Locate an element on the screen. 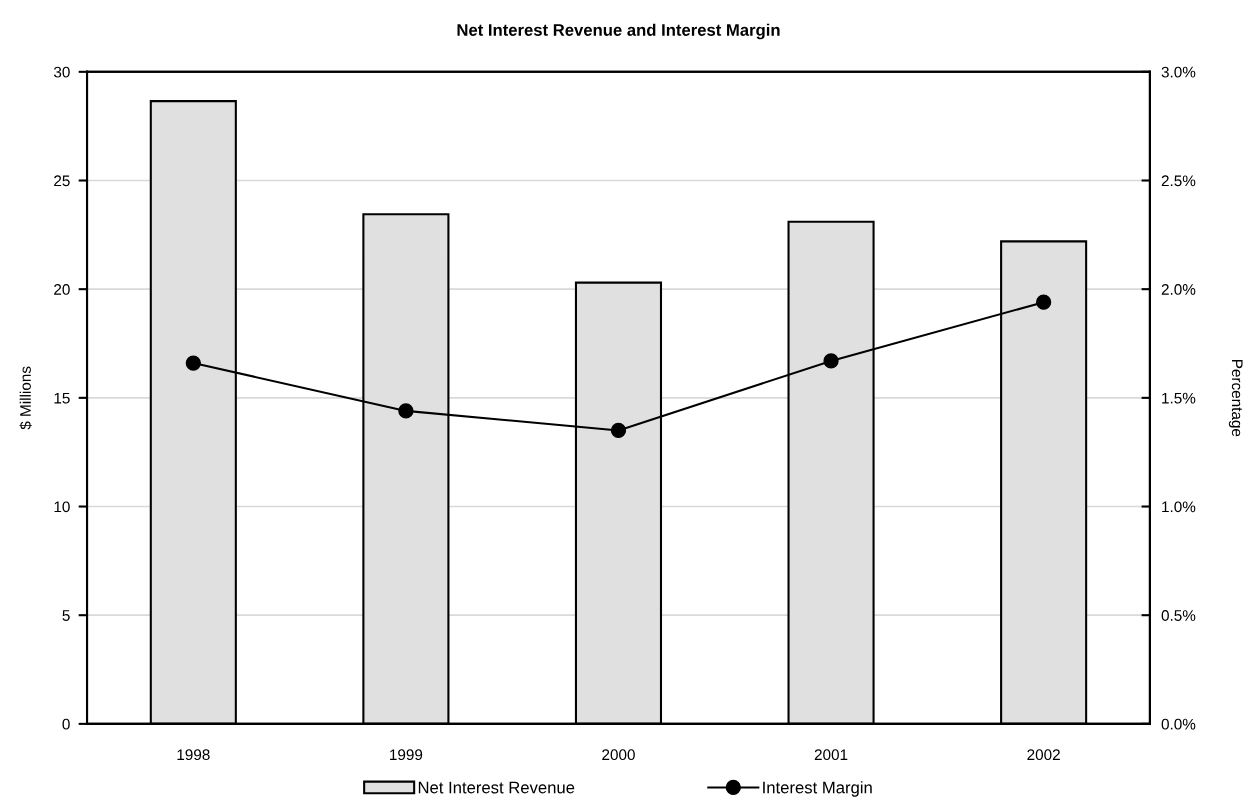 The height and width of the screenshot is (807, 1254). y2-axis-title: Percentage is located at coordinates (1235, 398).